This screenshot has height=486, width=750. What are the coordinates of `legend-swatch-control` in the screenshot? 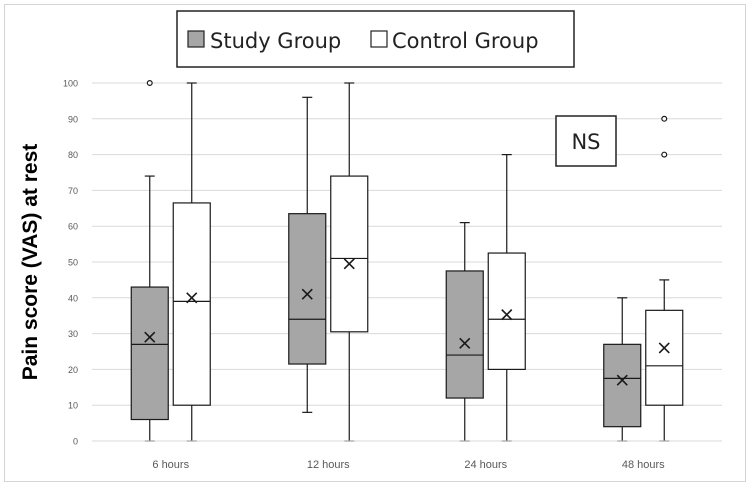 It's located at (379, 39).